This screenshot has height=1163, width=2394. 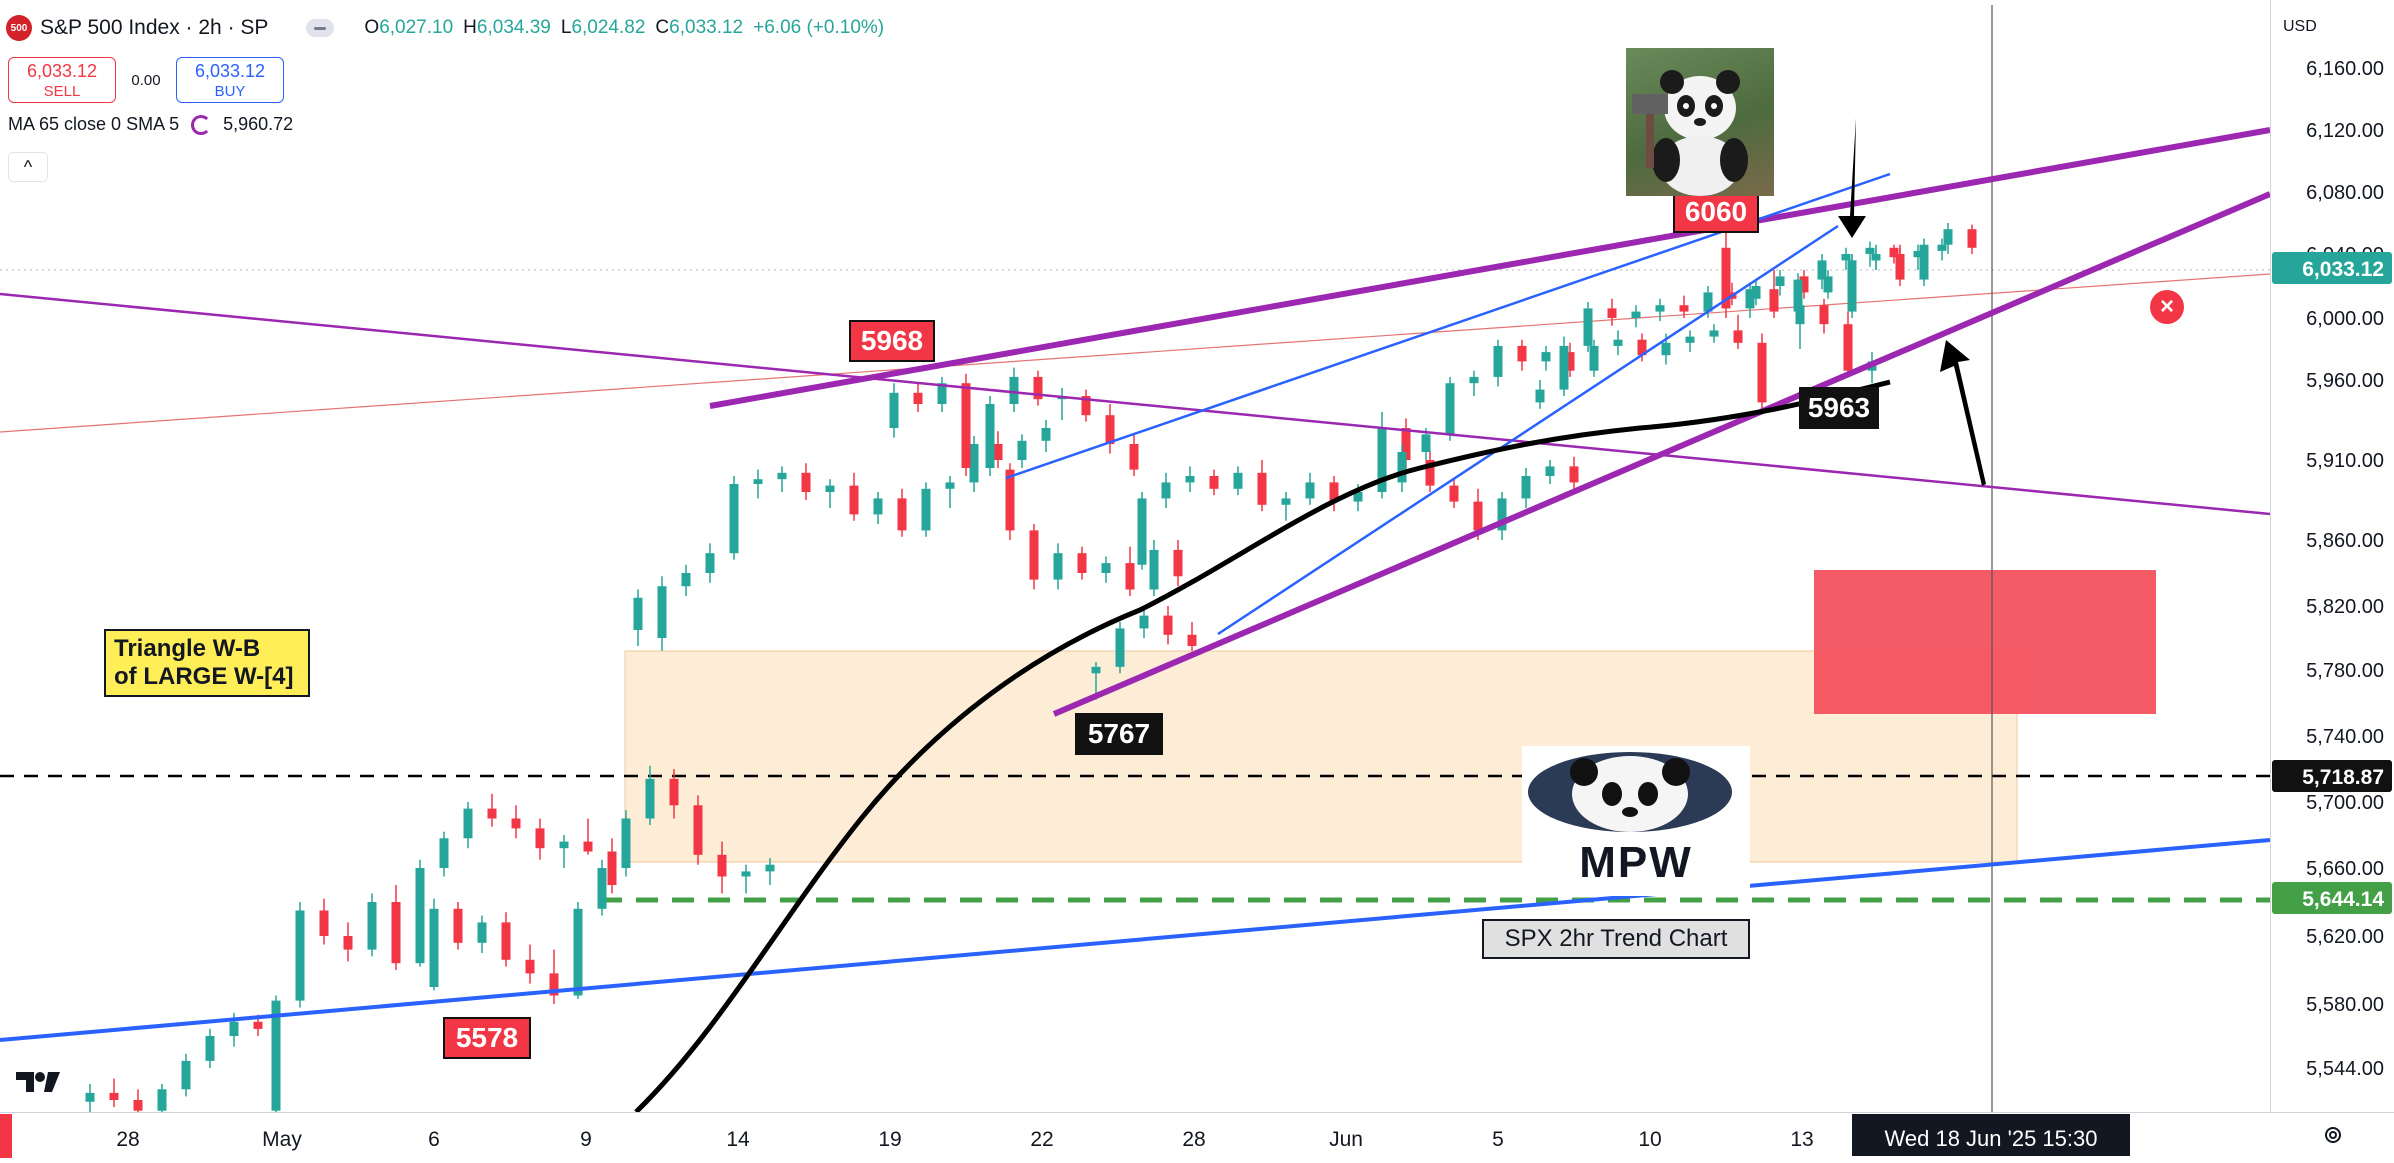 I want to click on buy-price: 6,033.12, so click(x=230, y=70).